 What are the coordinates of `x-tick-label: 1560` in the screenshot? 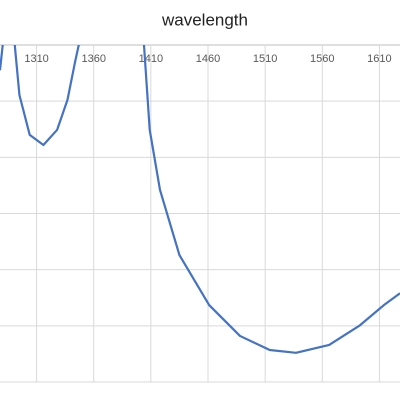 It's located at (322, 59).